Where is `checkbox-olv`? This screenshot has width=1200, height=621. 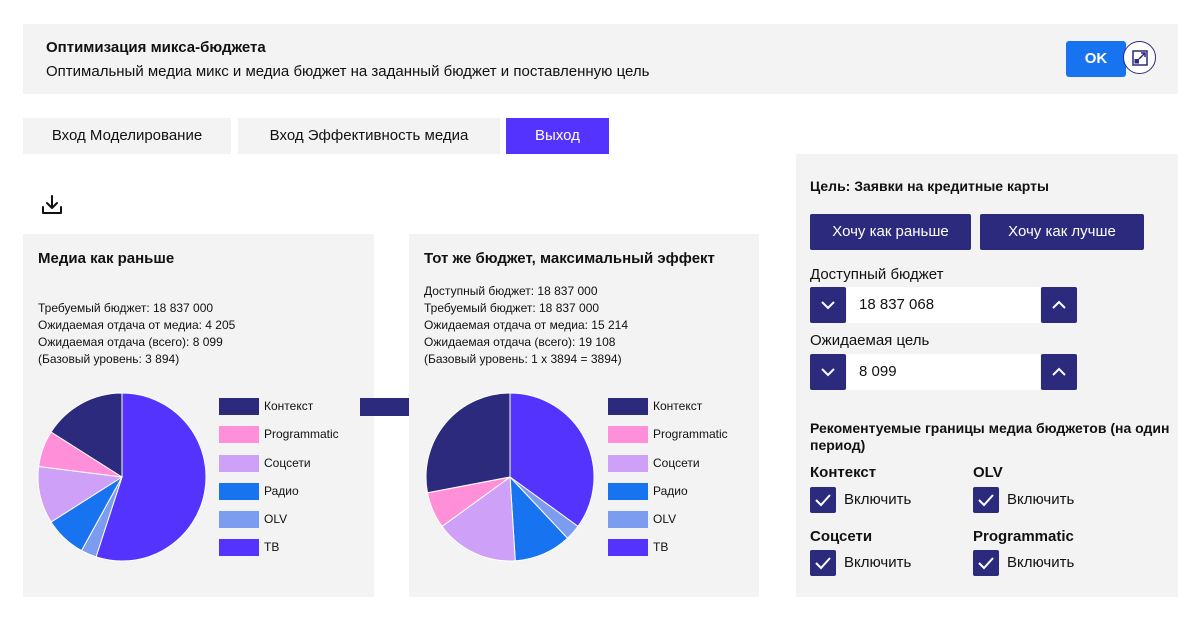
checkbox-olv is located at coordinates (986, 500).